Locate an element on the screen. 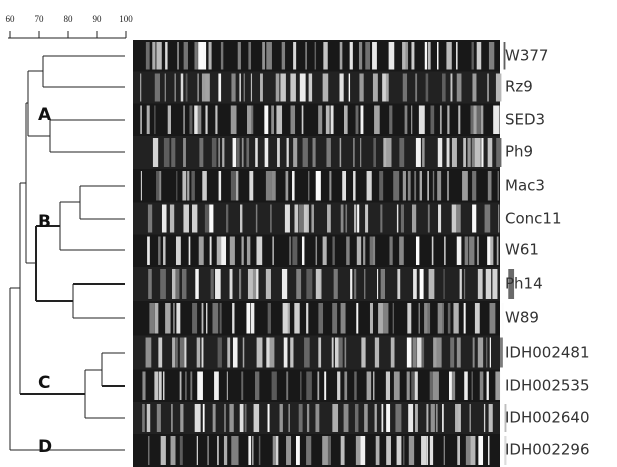 The image size is (617, 467). scale-tick-label: 80 is located at coordinates (69, 19).